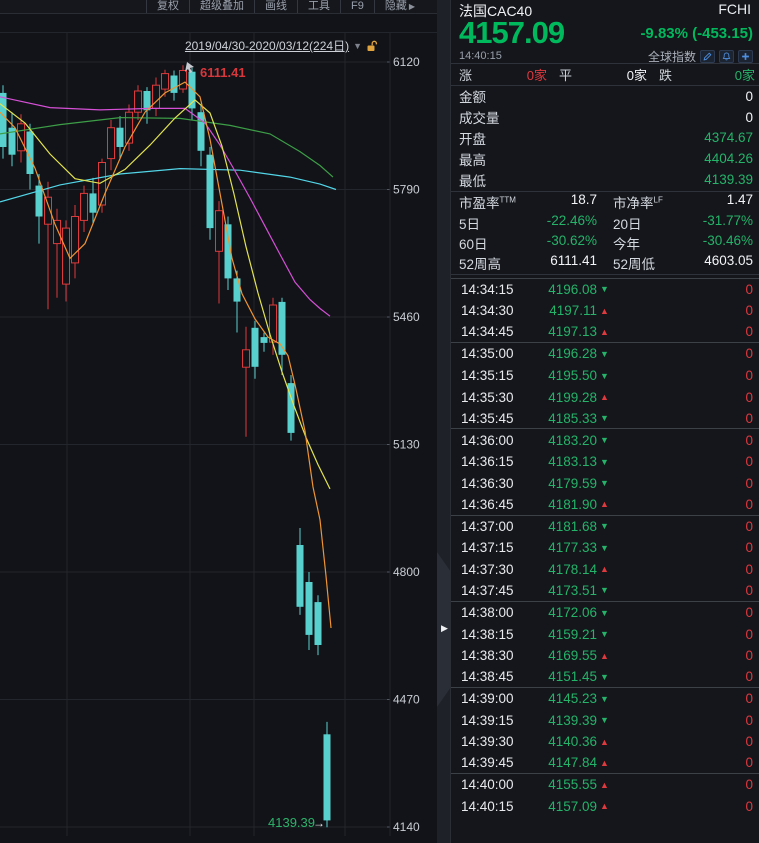 The image size is (759, 843). I want to click on tick-price: 4157.09, so click(572, 806).